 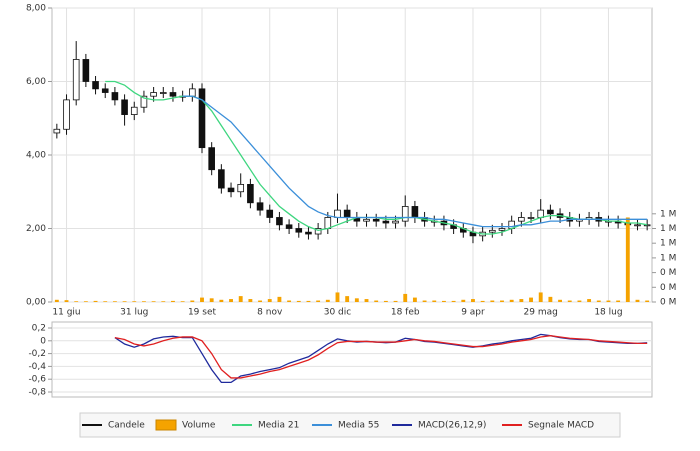 What do you see at coordinates (358, 426) in the screenshot?
I see `legend-label: Media 55` at bounding box center [358, 426].